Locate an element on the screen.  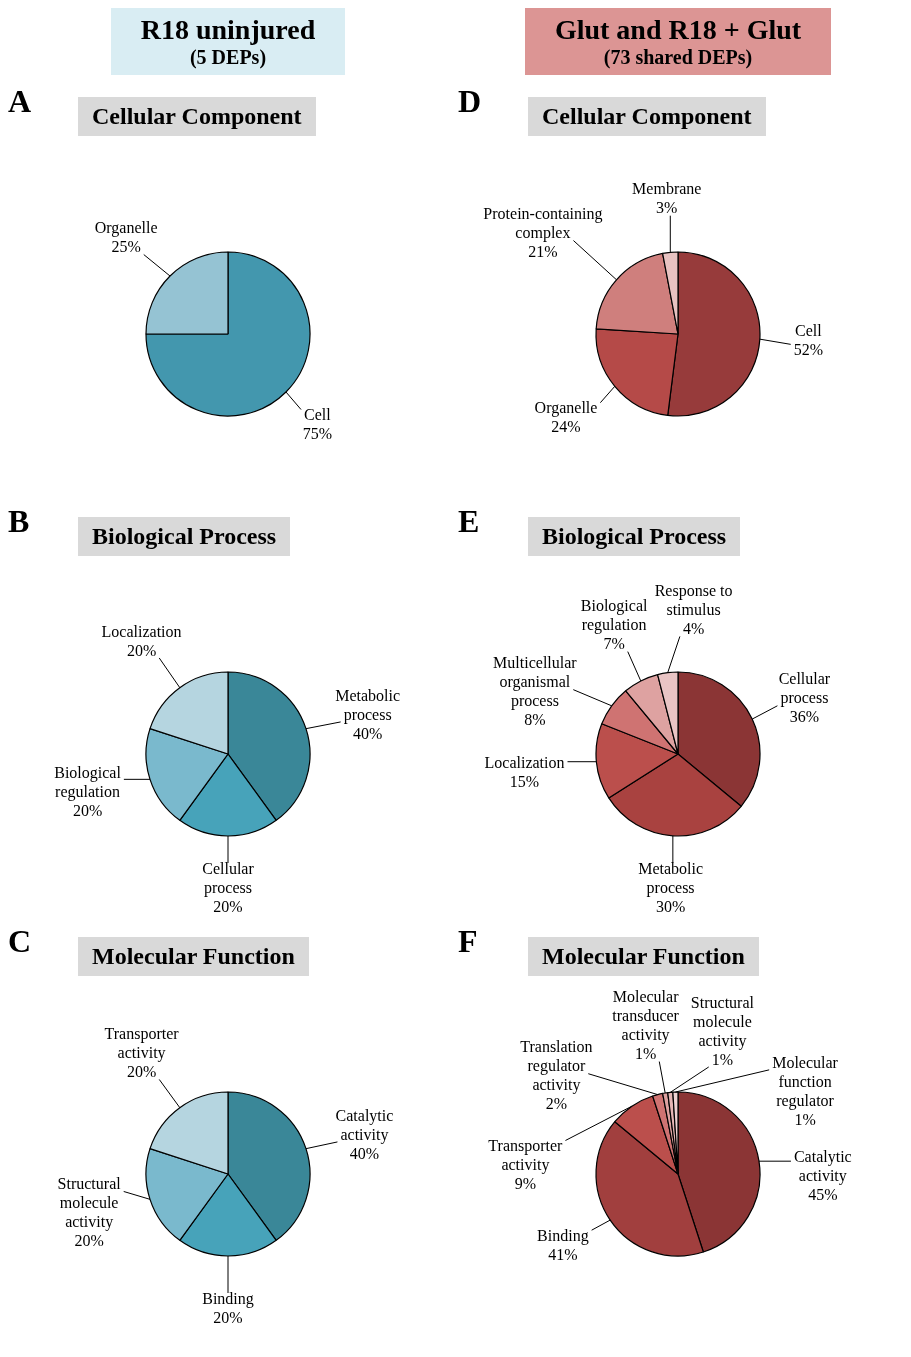
data-label: 45% is located at coordinates (823, 1195).